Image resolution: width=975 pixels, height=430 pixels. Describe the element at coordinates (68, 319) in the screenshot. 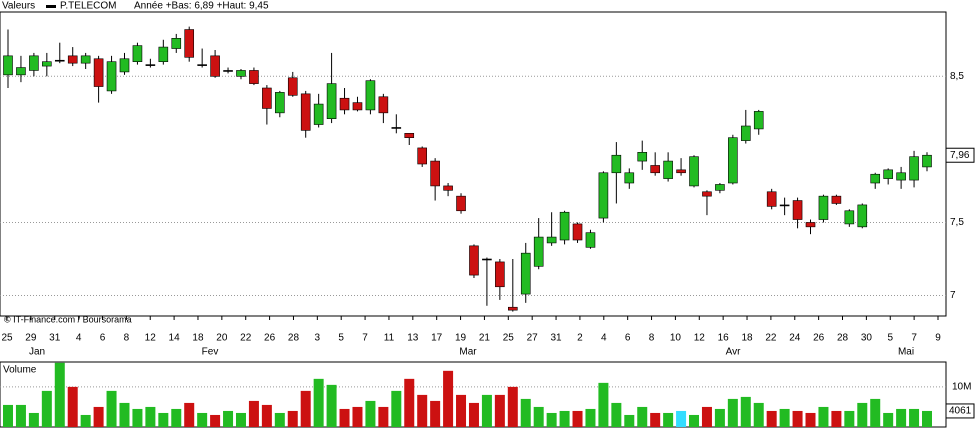

I see `credit: © IT-Finance.com / Boursorama` at that location.